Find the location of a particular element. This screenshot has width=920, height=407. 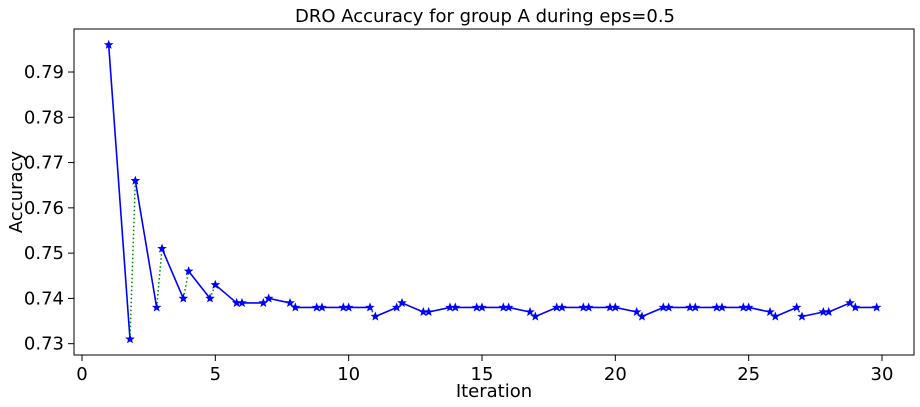

y-tick-label-1: 0.74 is located at coordinates (44, 298).